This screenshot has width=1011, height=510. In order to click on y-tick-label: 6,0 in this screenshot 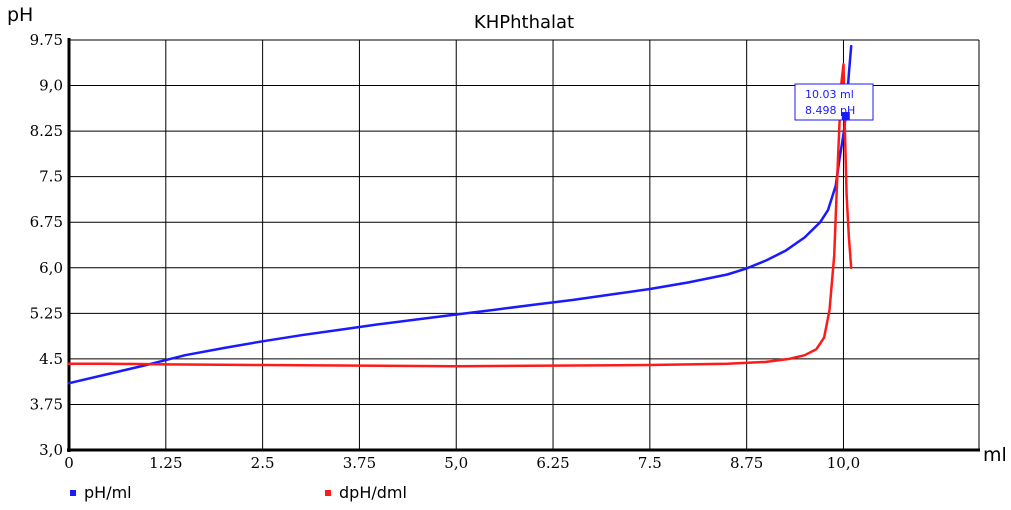, I will do `click(51, 268)`.